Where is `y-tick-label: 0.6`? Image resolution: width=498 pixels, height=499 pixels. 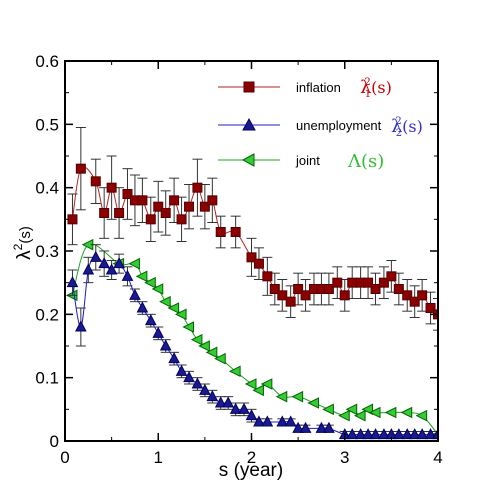 y-tick-label: 0.6 is located at coordinates (47, 61).